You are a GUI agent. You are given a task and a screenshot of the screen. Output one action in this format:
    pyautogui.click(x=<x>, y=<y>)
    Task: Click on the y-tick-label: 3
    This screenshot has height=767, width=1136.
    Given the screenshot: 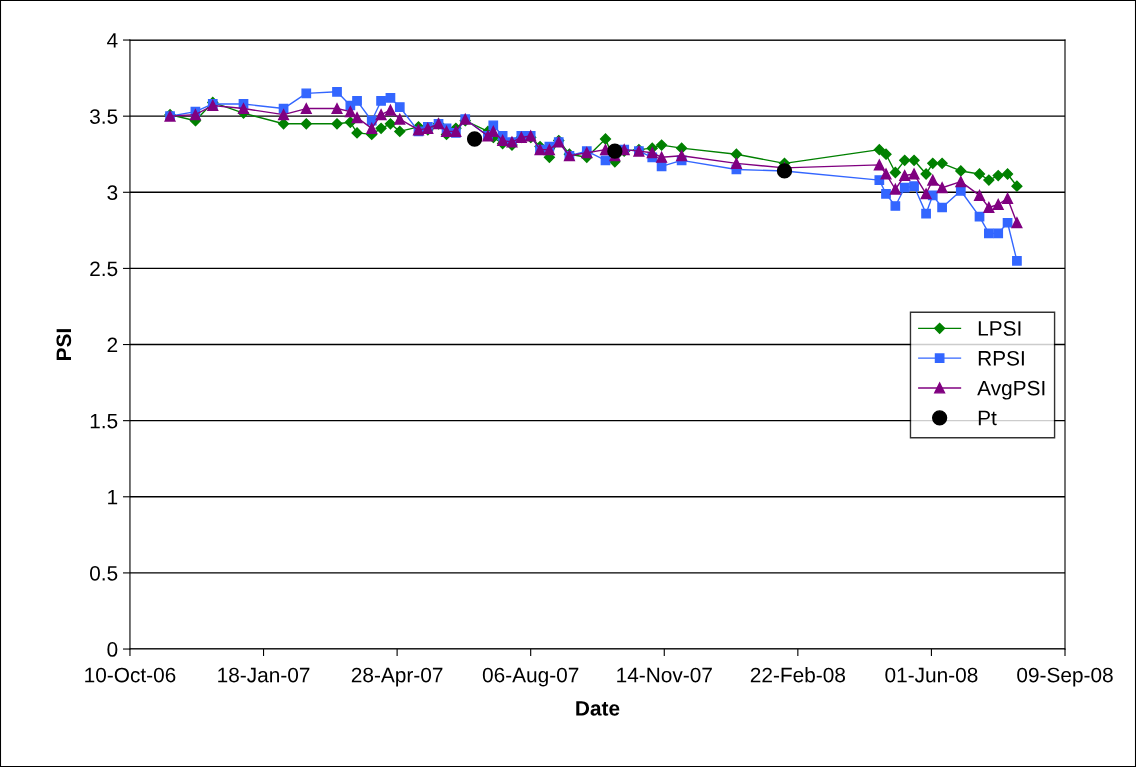 What is the action you would take?
    pyautogui.click(x=112, y=193)
    